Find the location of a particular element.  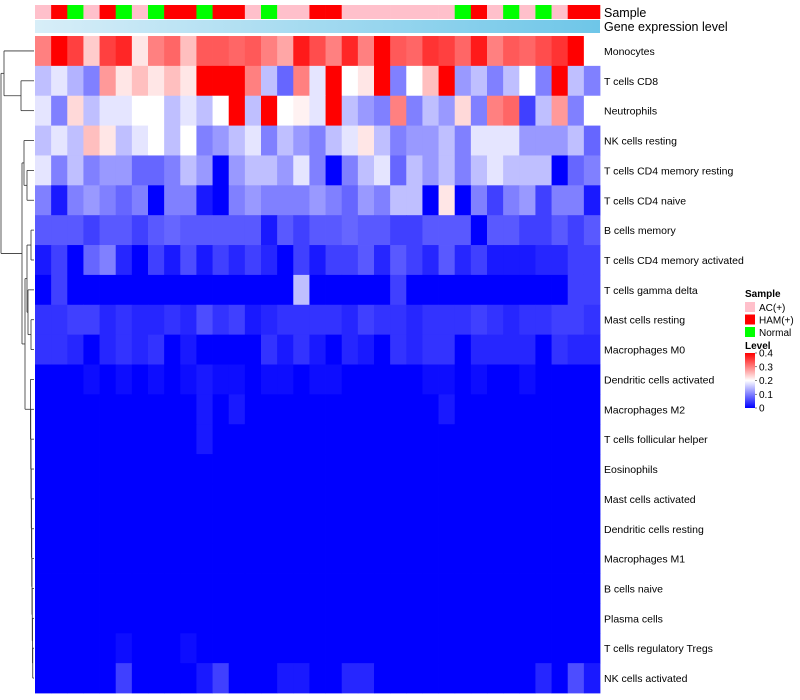

row-label: NK cells activated is located at coordinates (646, 679).